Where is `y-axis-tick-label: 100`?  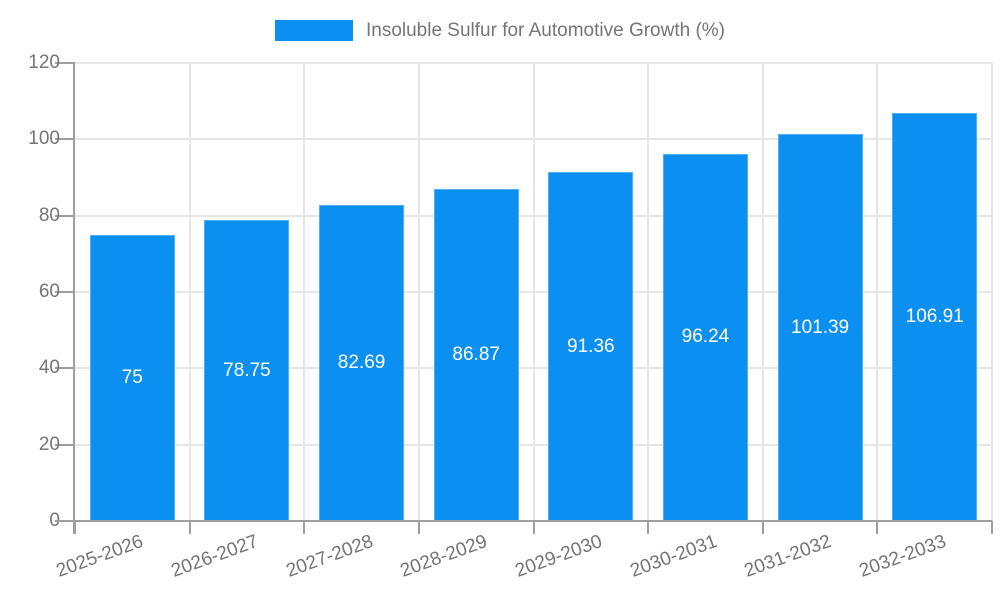
y-axis-tick-label: 100 is located at coordinates (44, 139).